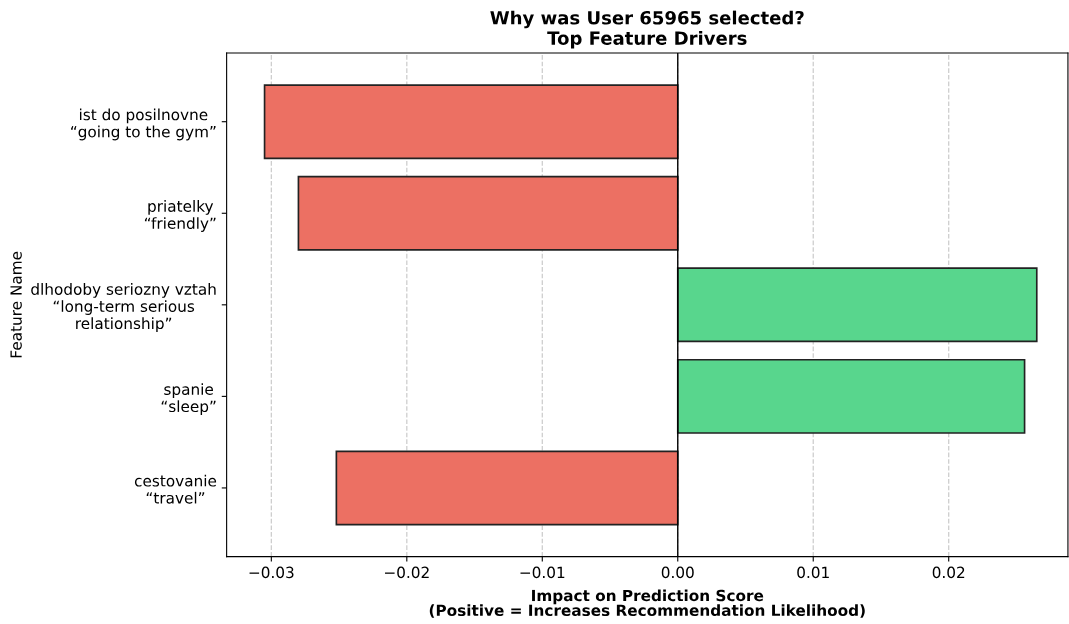 Image resolution: width=1069 pixels, height=624 pixels. I want to click on y-tick-label: ist do posilnovne “going to the gym”, so click(143, 124).